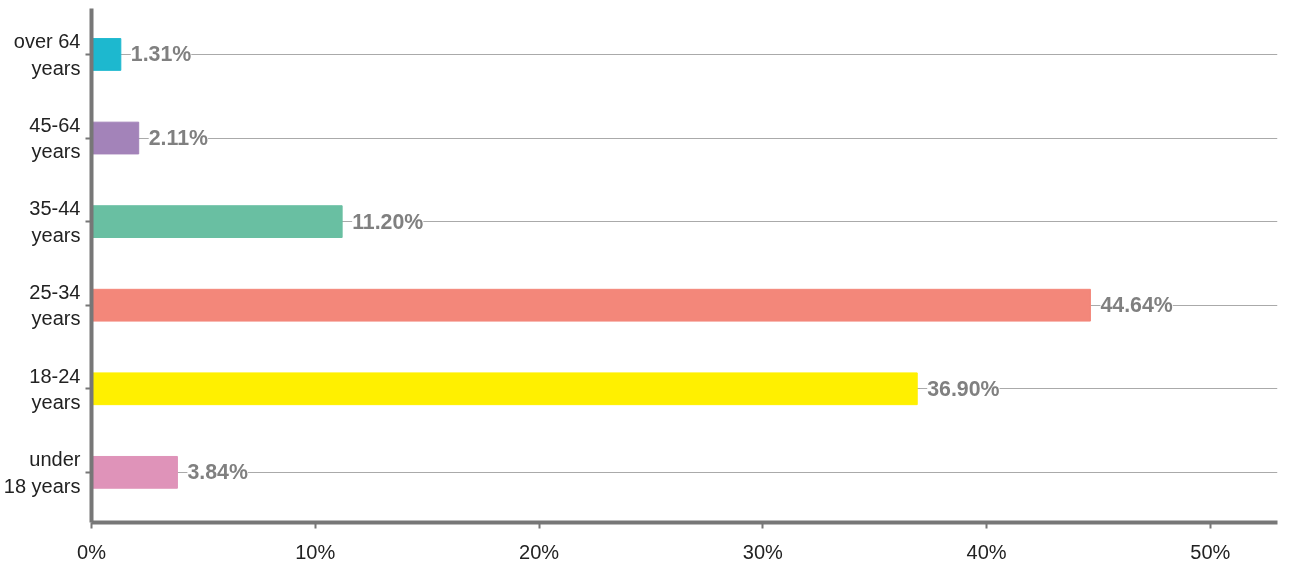 The height and width of the screenshot is (572, 1292). I want to click on data-label: 3.84%, so click(217, 472).